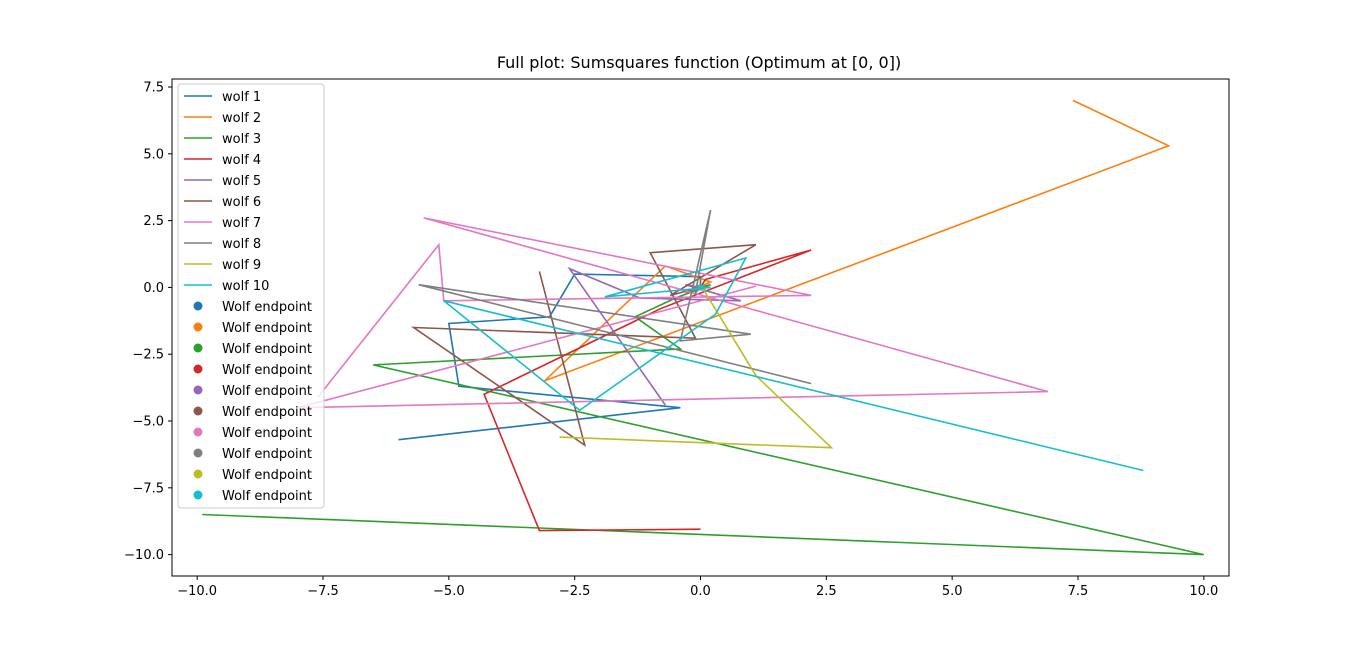 This screenshot has height=646, width=1366. What do you see at coordinates (245, 286) in the screenshot?
I see `legend-label: wolf 10` at bounding box center [245, 286].